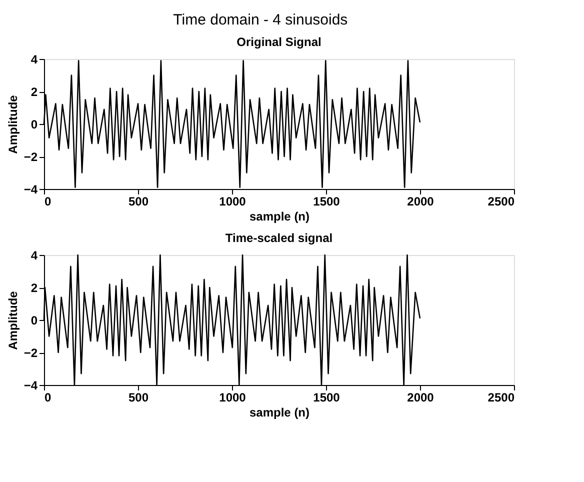  I want to click on chart-title: Time domain - 4 sinusoids, so click(260, 20).